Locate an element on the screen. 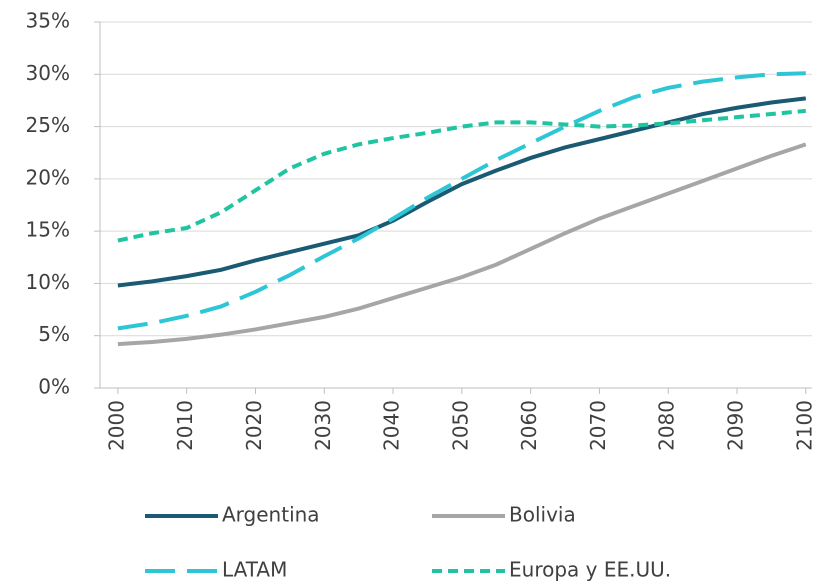 This screenshot has width=821, height=585. legend-label: LATAM is located at coordinates (254, 570).